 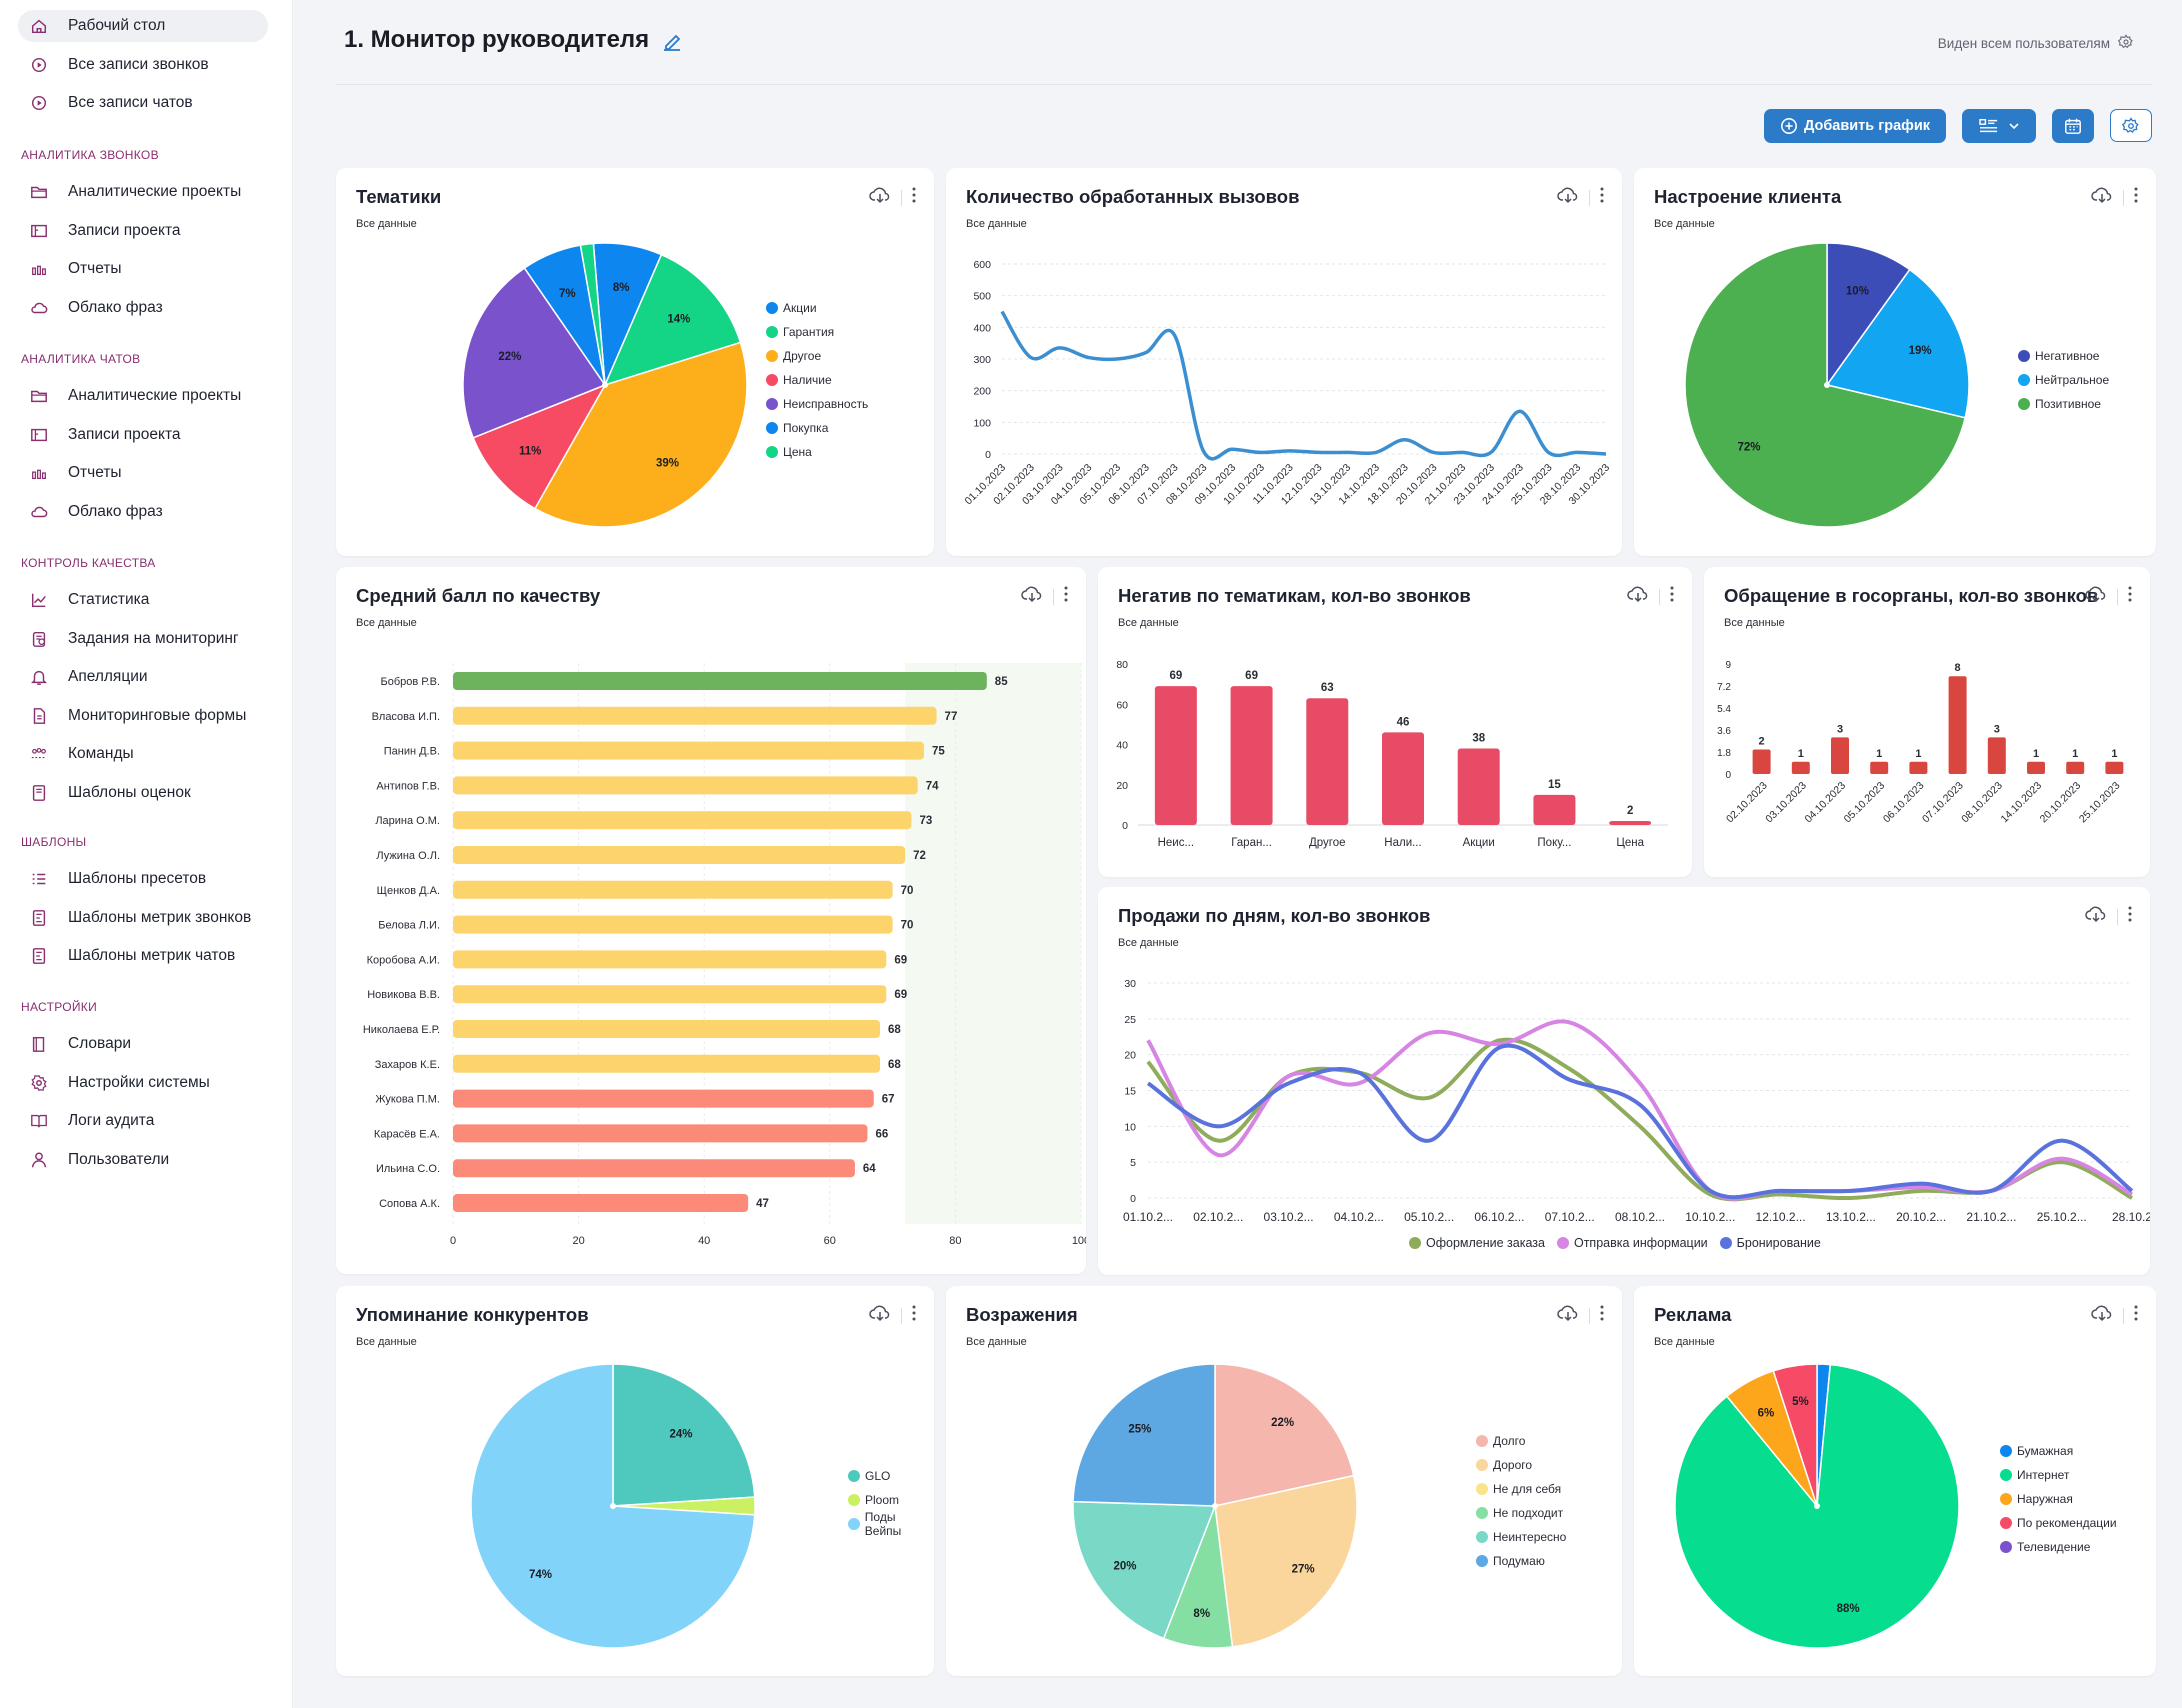 What do you see at coordinates (2122, 43) in the screenshot?
I see `gear-icon` at bounding box center [2122, 43].